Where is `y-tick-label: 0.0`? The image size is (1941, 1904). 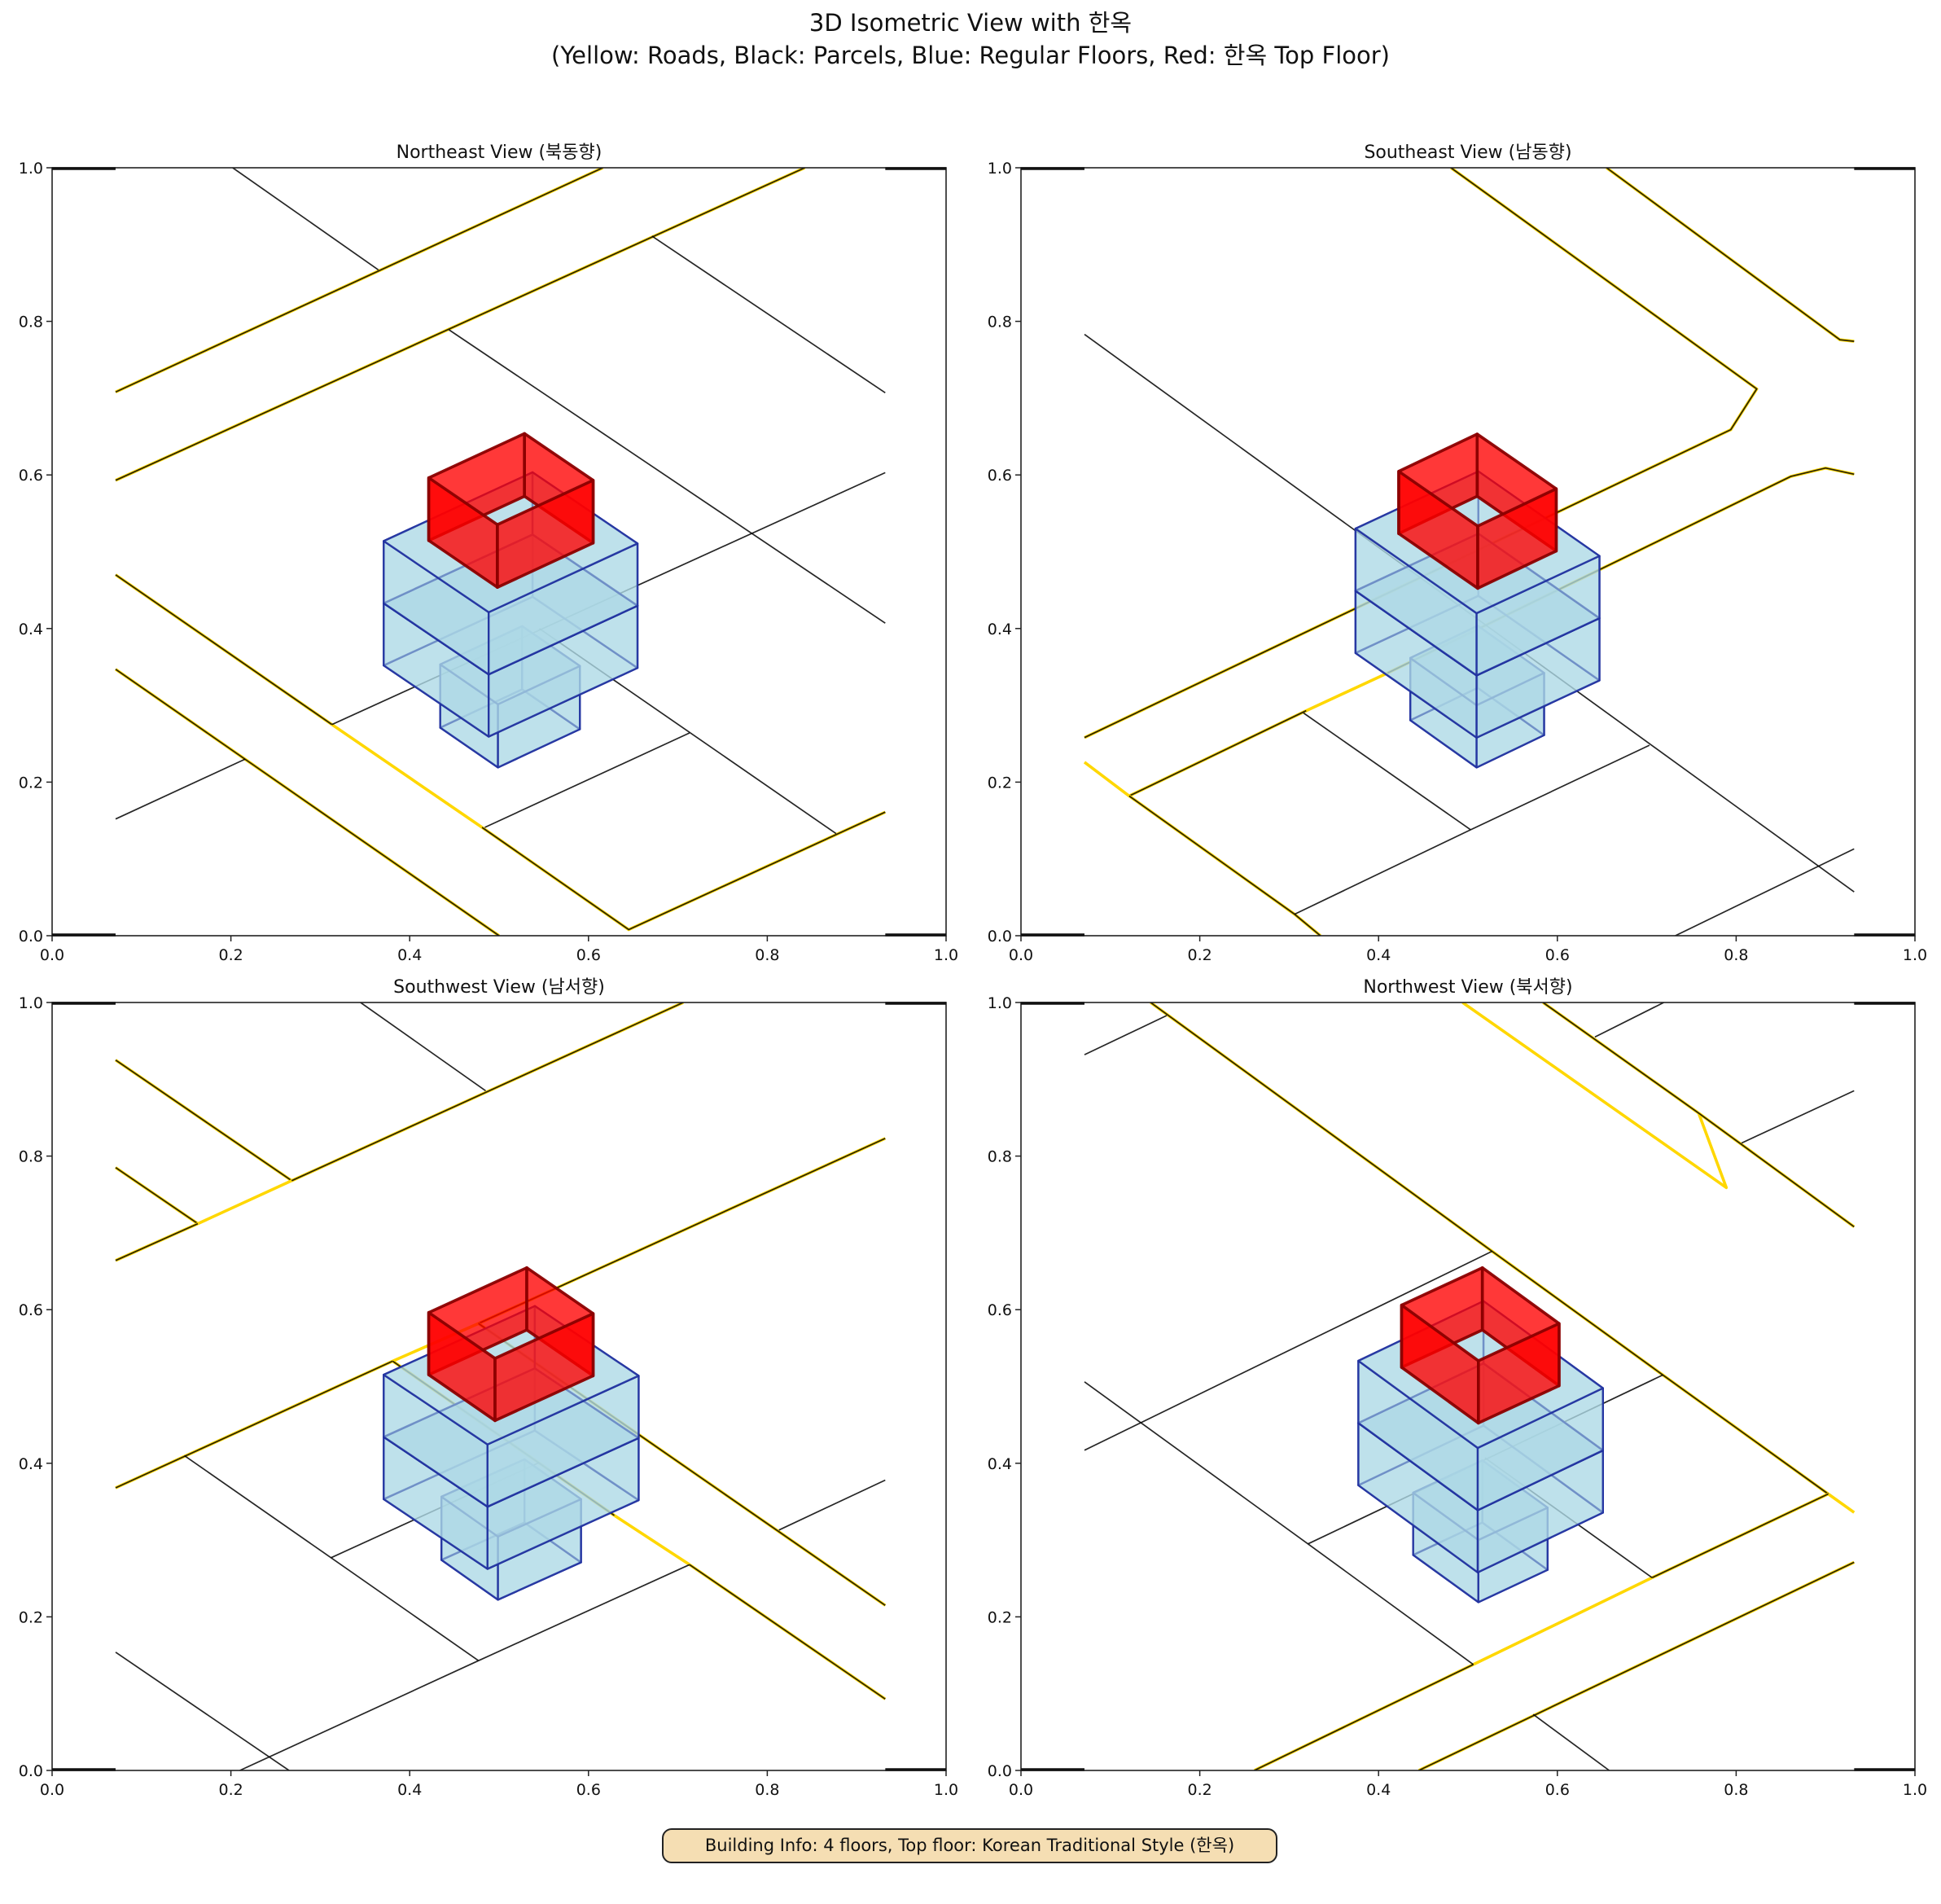 y-tick-label: 0.0 is located at coordinates (31, 936).